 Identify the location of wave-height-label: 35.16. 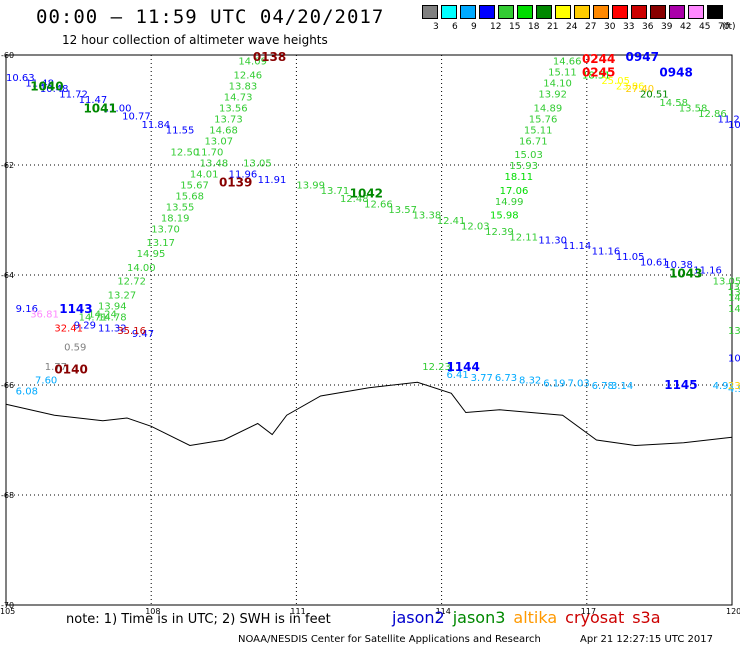
(131, 331).